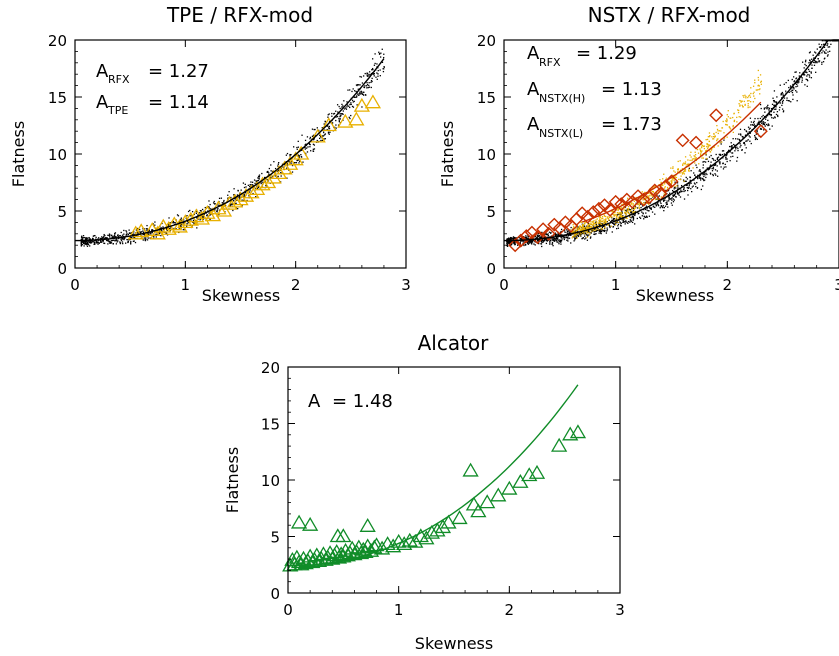 Image resolution: width=839 pixels, height=656 pixels. I want to click on annotation-base: A, so click(102, 71).